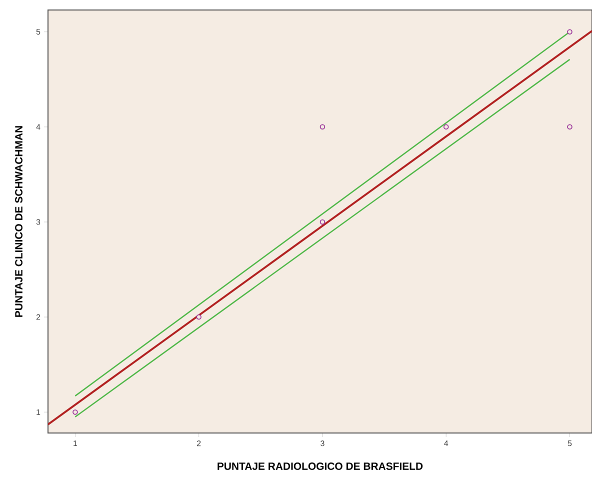  Describe the element at coordinates (320, 466) in the screenshot. I see `x-axis-title: PUNTAJE RADIOLOGICO DE BRASFIELD` at that location.